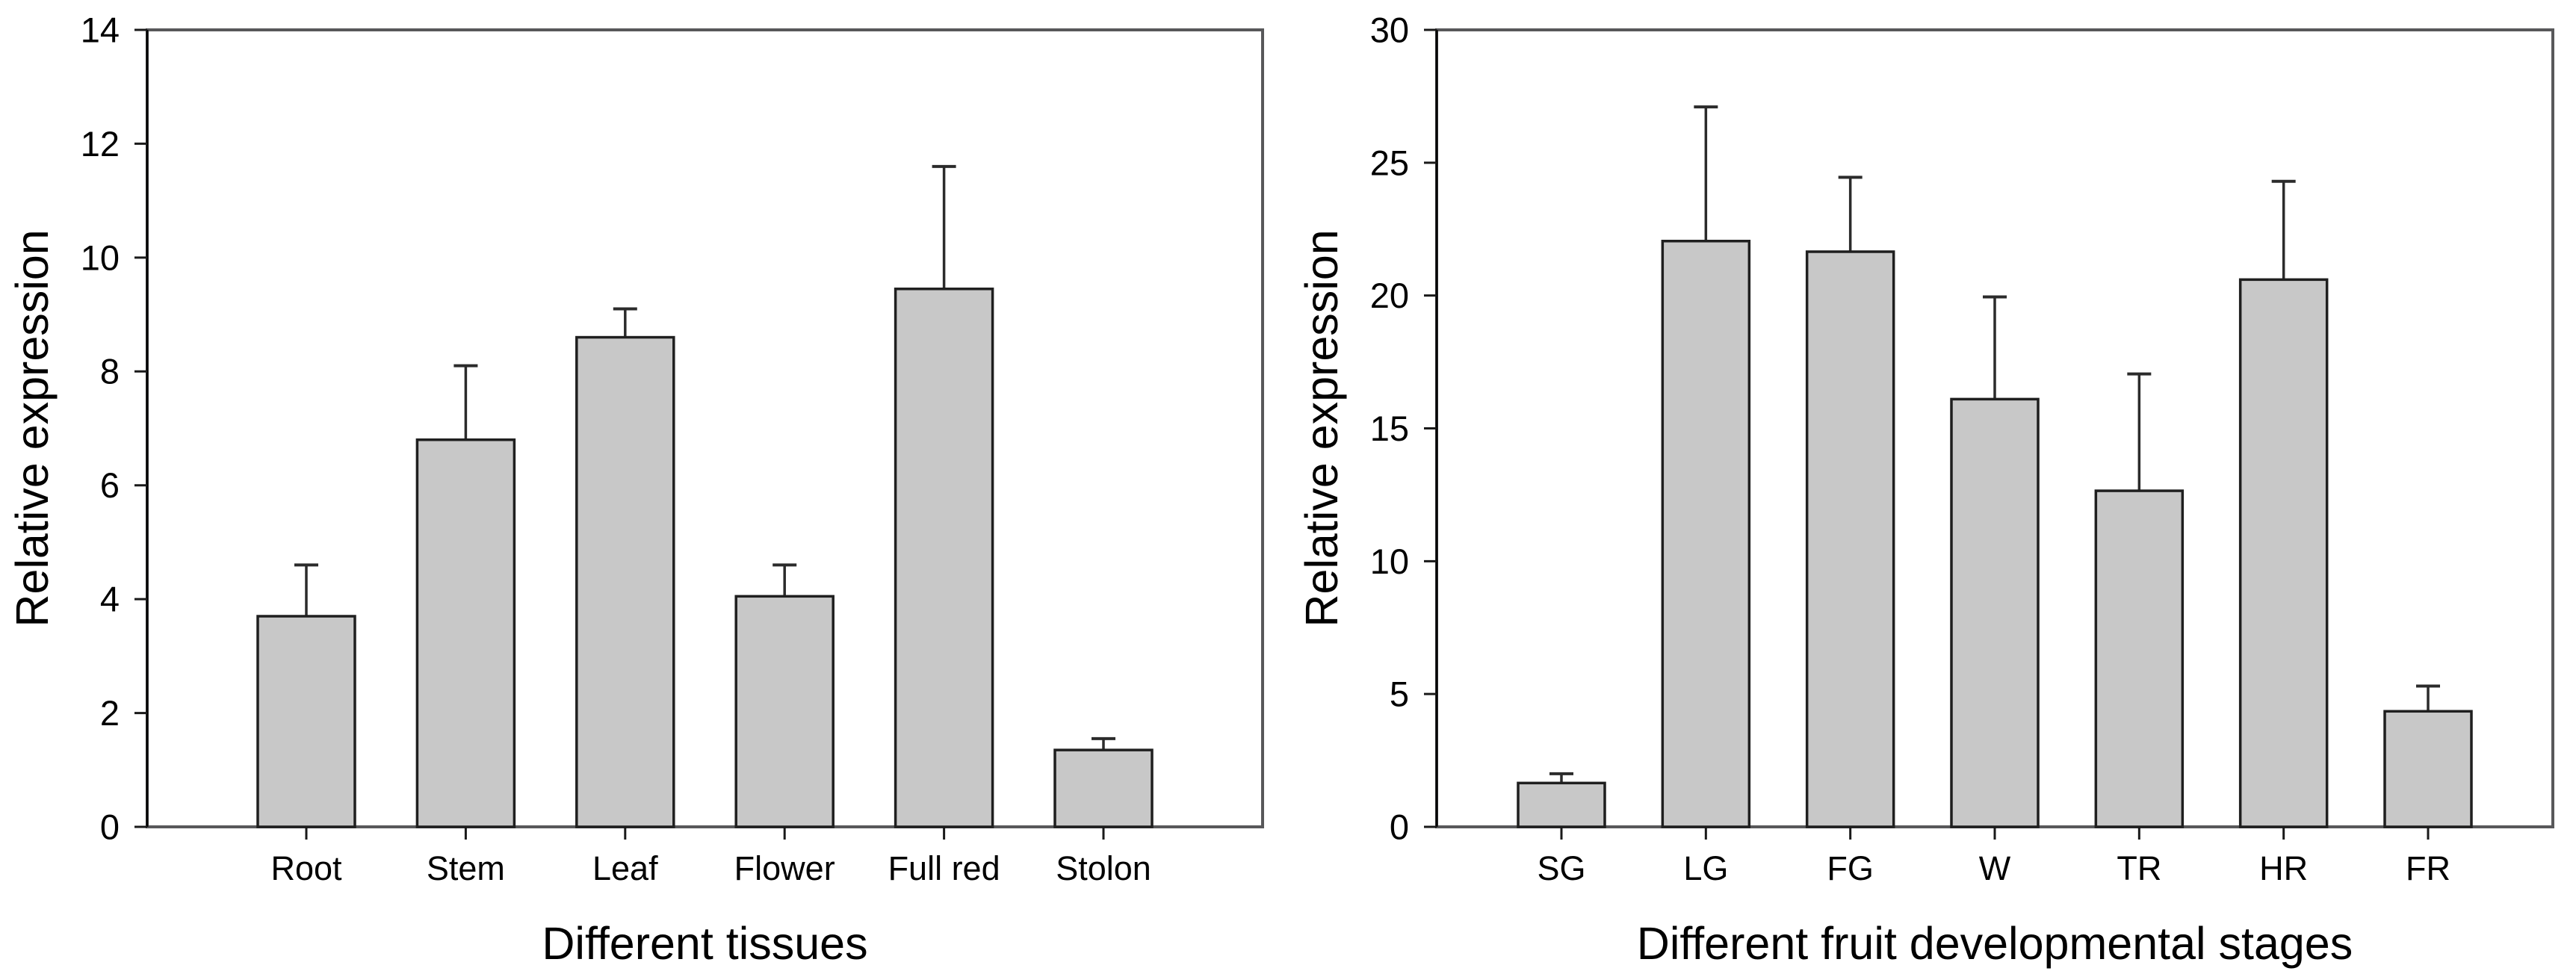 This screenshot has height=974, width=2576. What do you see at coordinates (110, 371) in the screenshot?
I see `y-tick-label: 8` at bounding box center [110, 371].